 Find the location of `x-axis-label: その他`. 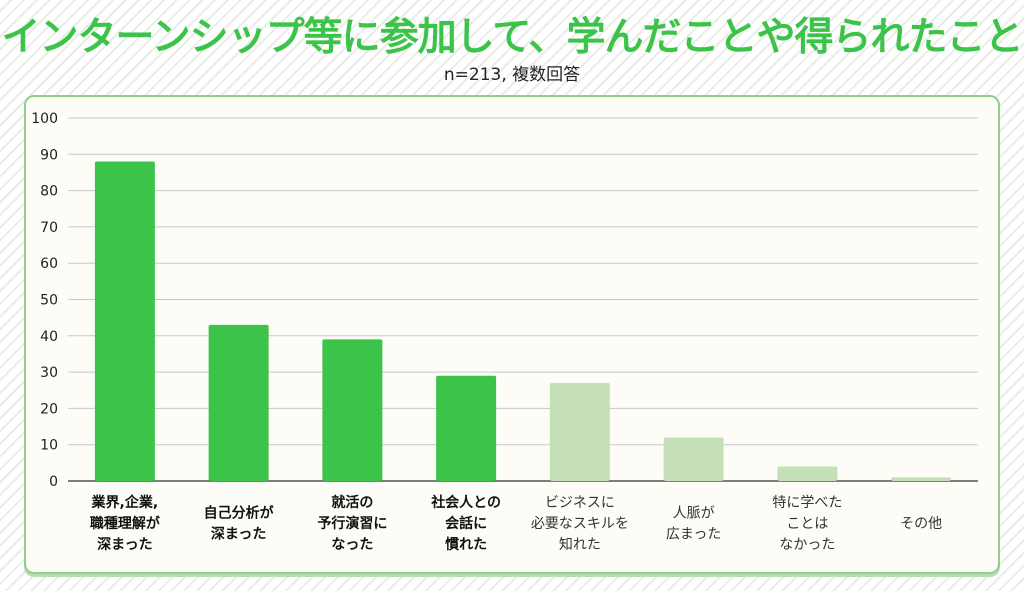

x-axis-label: その他 is located at coordinates (921, 524).